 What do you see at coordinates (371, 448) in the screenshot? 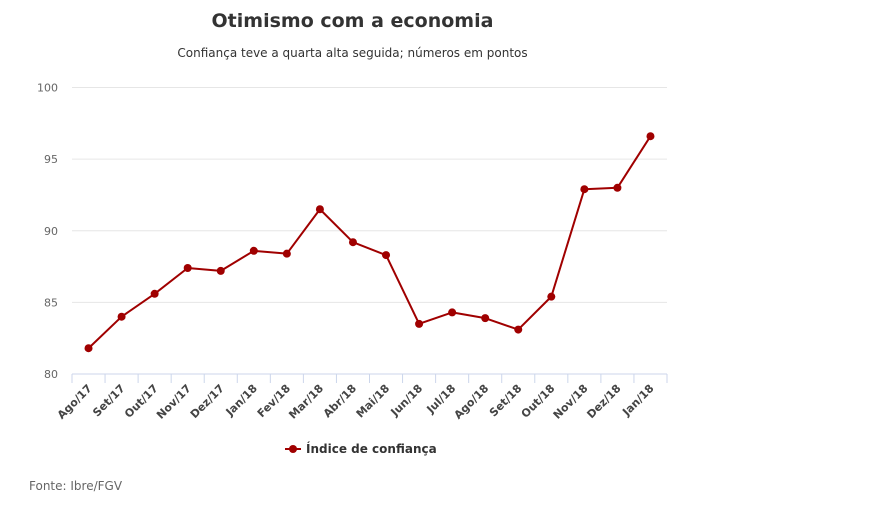
I see `legend-label: Índice de confiança` at bounding box center [371, 448].